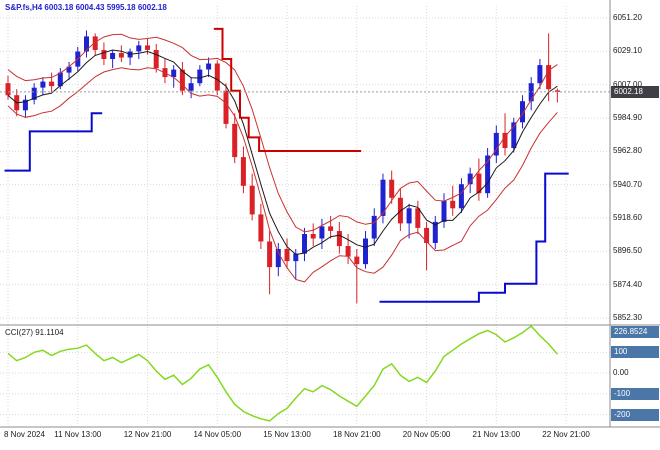 The width and height of the screenshot is (660, 450). What do you see at coordinates (357, 434) in the screenshot?
I see `time-axis-label: 18 Nov 21:00` at bounding box center [357, 434].